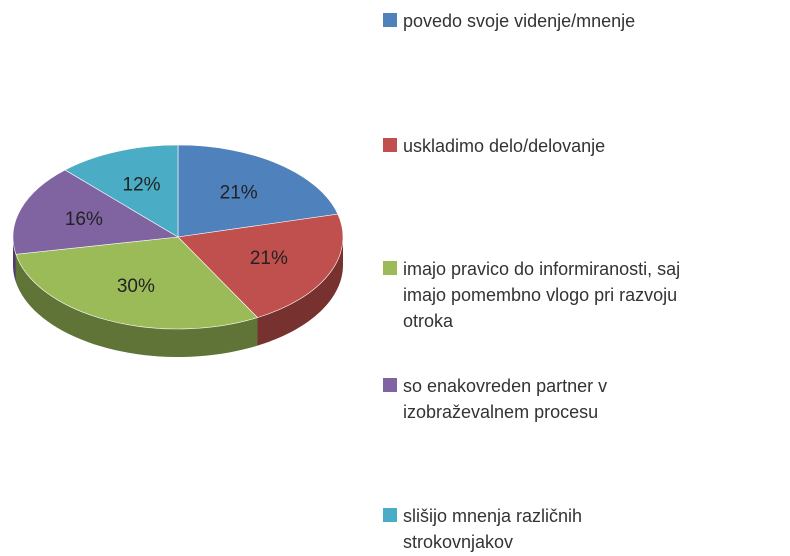 This screenshot has height=556, width=790. I want to click on legend-item: slišijo mnenja različnih strokovnjakov, so click(513, 529).